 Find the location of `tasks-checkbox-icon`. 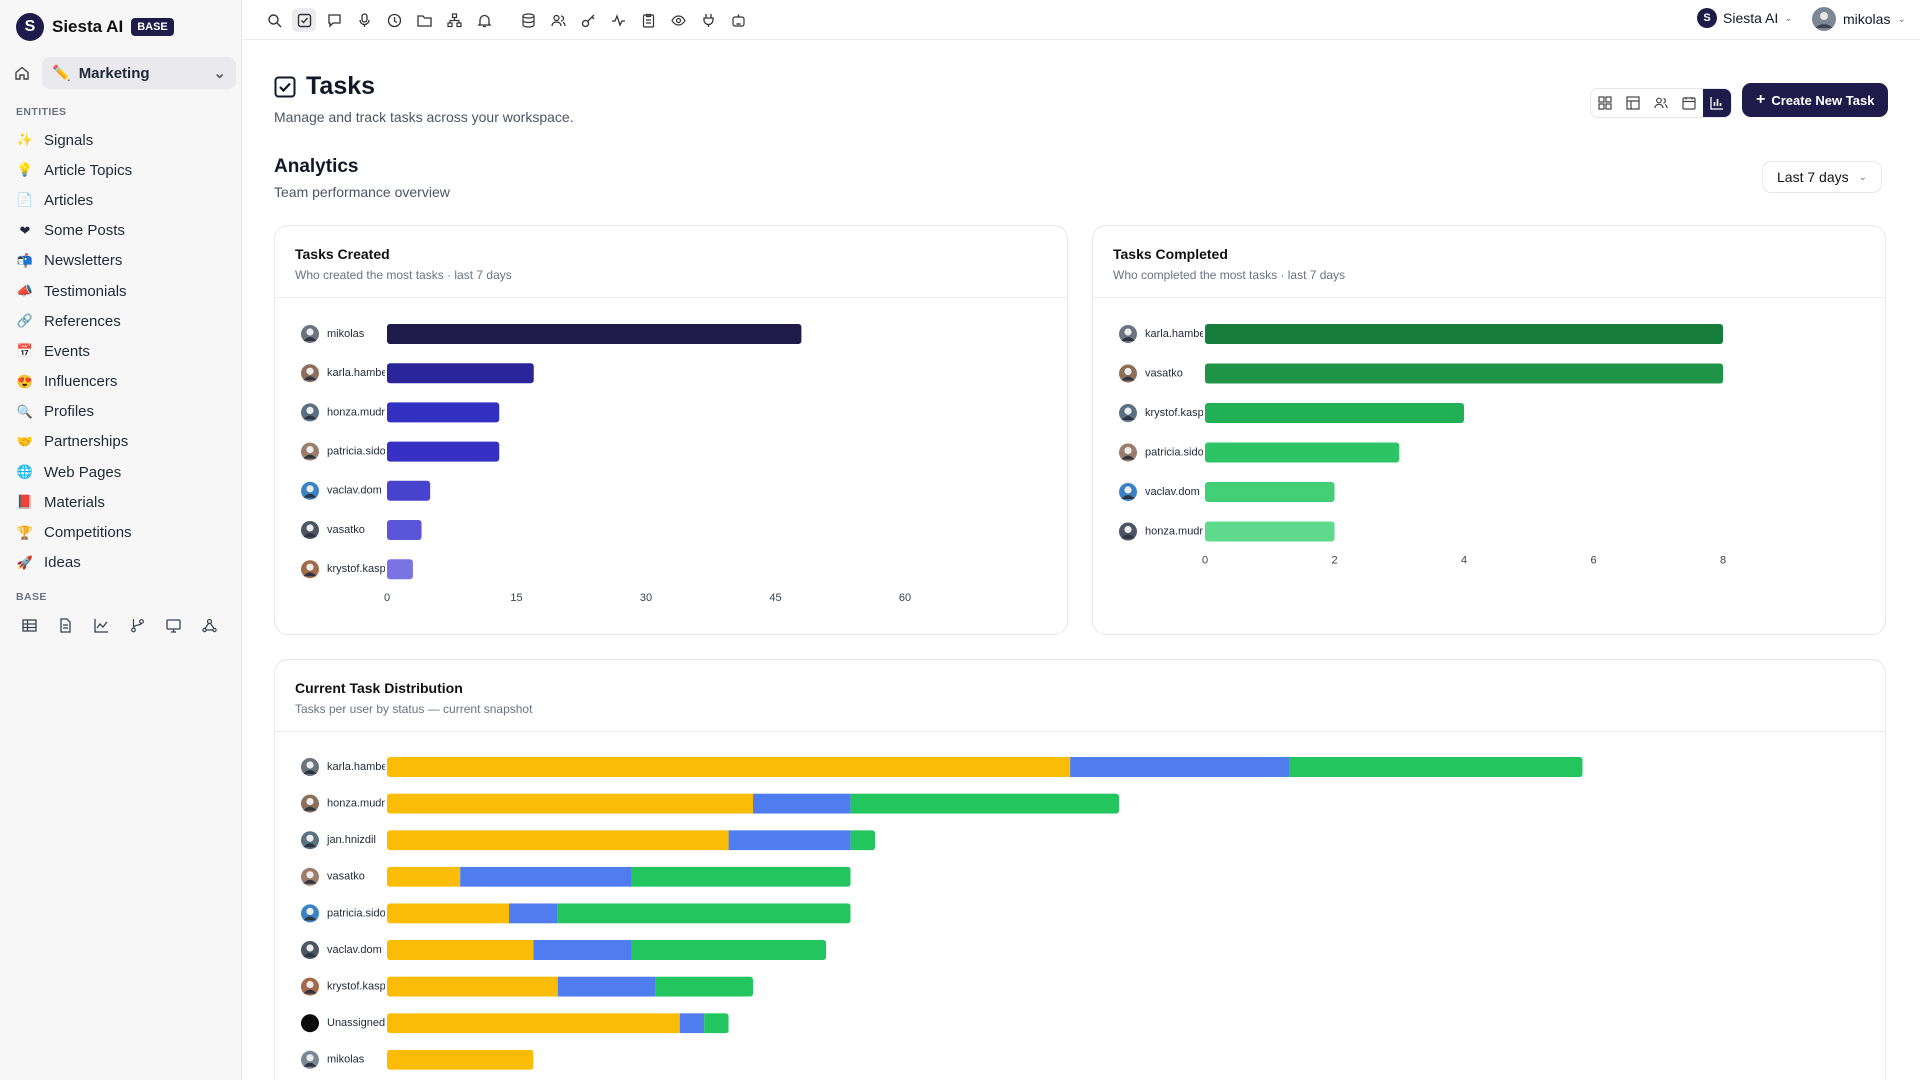

tasks-checkbox-icon is located at coordinates (304, 20).